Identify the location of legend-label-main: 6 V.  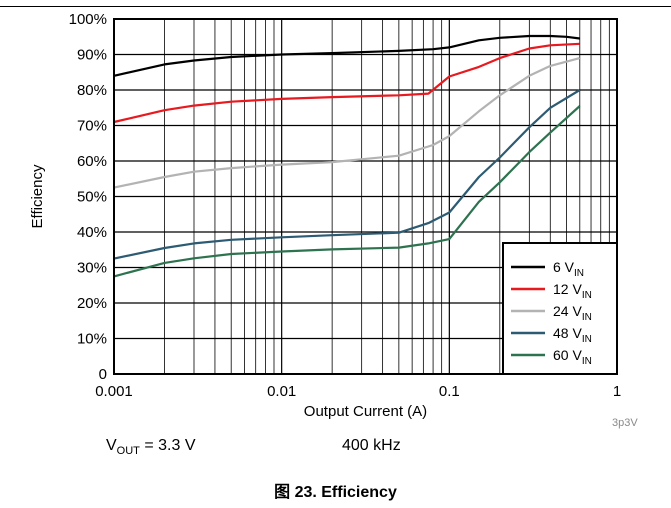
(564, 267).